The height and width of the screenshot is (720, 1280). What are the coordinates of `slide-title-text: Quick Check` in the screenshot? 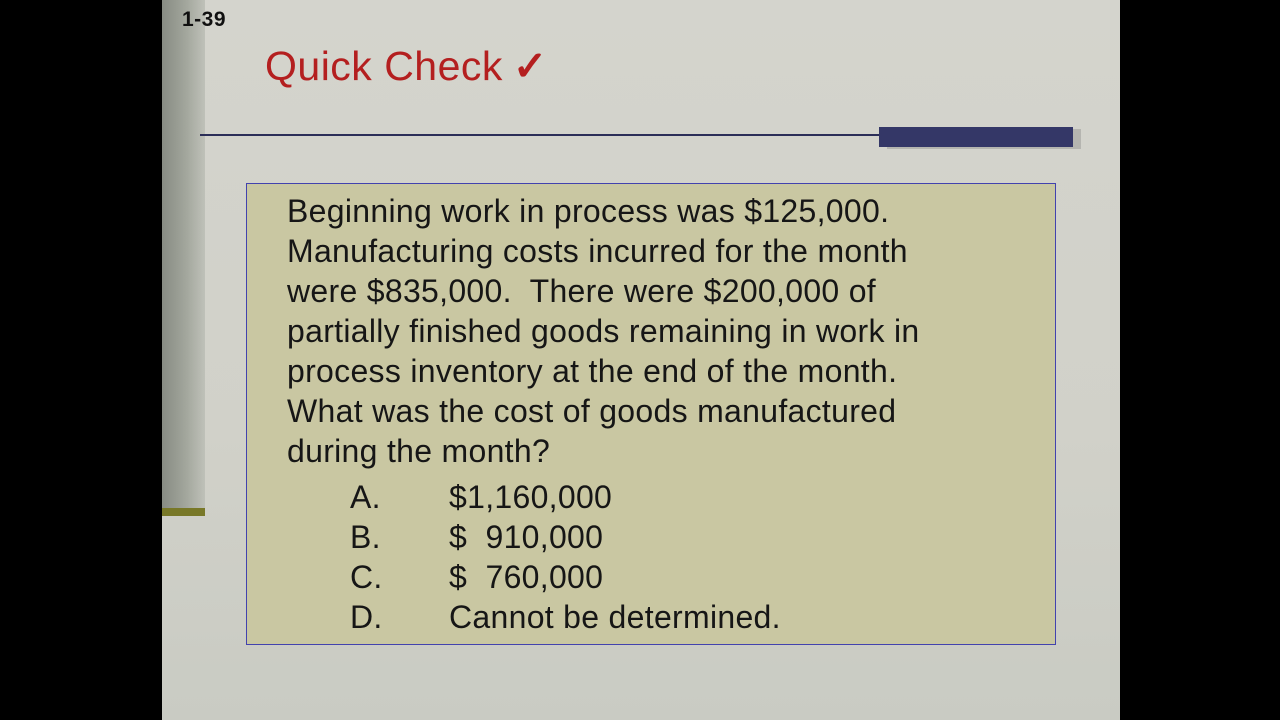 It's located at (384, 66).